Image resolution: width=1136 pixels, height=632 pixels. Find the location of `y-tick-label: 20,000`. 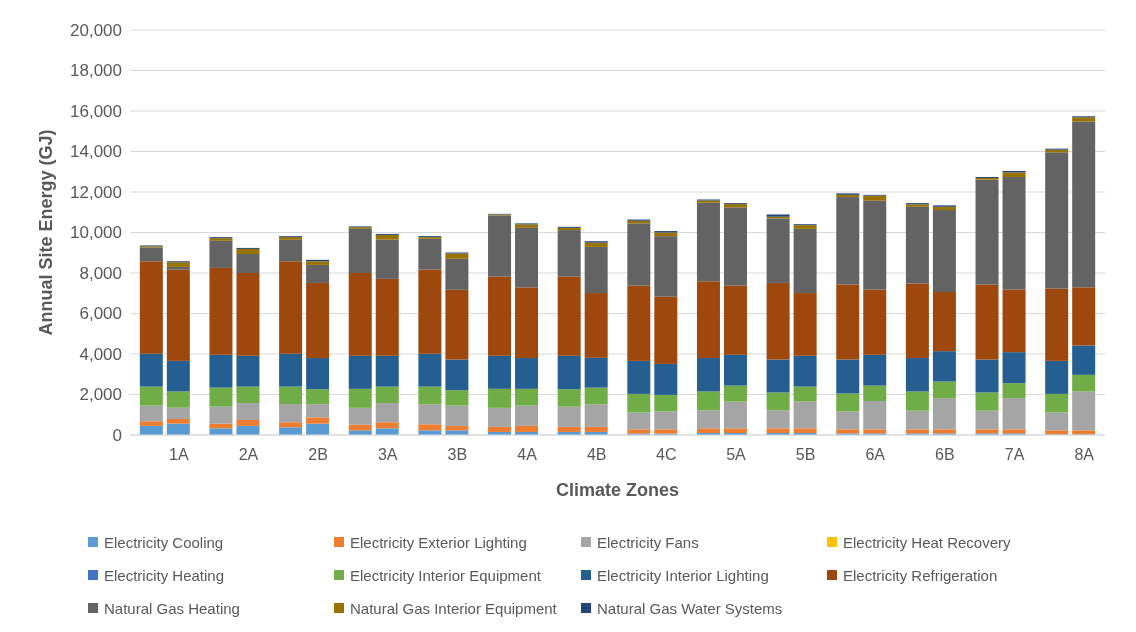

y-tick-label: 20,000 is located at coordinates (96, 30).